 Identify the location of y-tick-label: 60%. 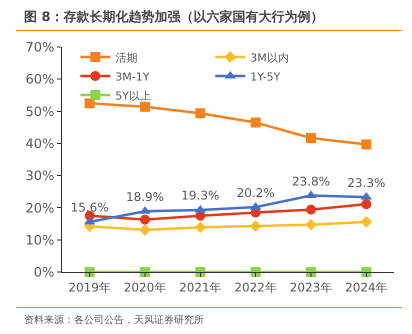
(39, 80).